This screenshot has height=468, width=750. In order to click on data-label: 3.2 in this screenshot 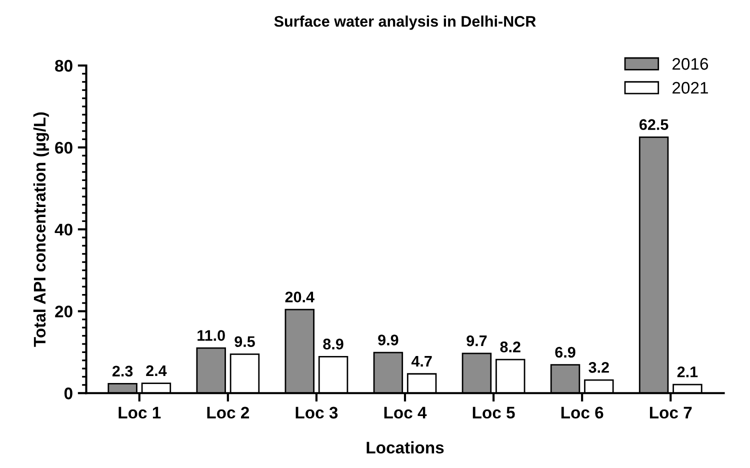, I will do `click(598, 367)`.